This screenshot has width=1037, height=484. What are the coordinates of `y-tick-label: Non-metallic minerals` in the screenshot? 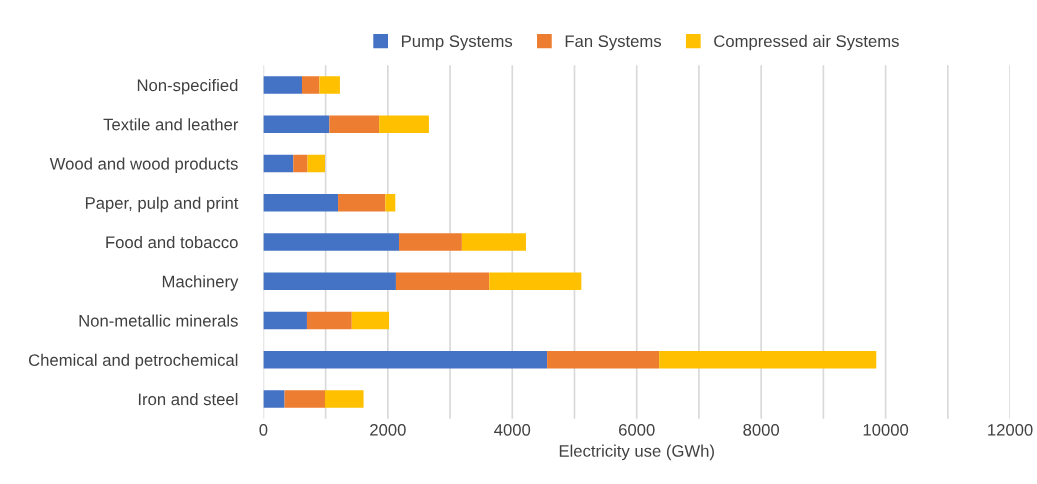 It's located at (158, 320).